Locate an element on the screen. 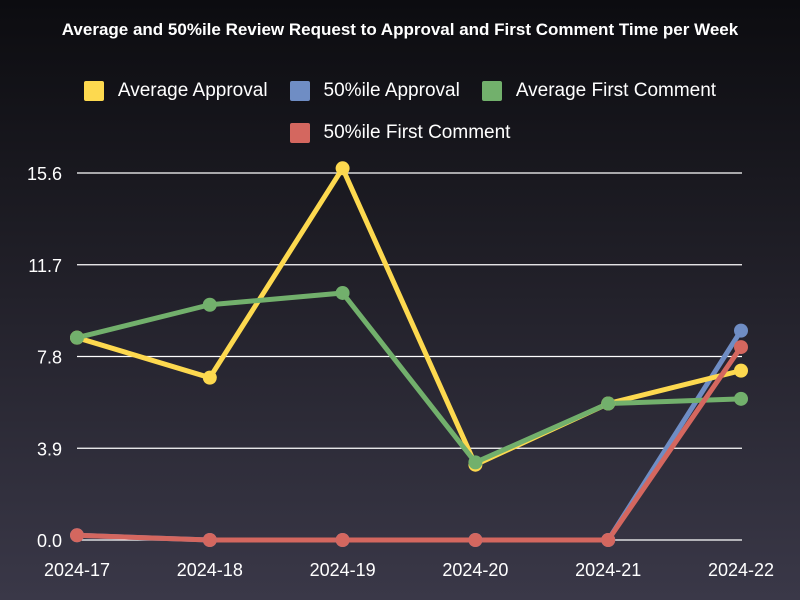  legend-item-average-approval: Average Approval is located at coordinates (175, 91).